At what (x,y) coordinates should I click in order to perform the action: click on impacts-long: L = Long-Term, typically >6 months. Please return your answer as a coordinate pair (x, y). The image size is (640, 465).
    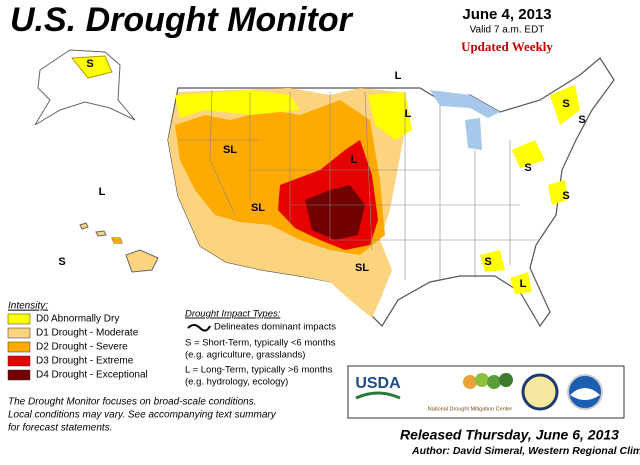
    Looking at the image, I should click on (259, 370).